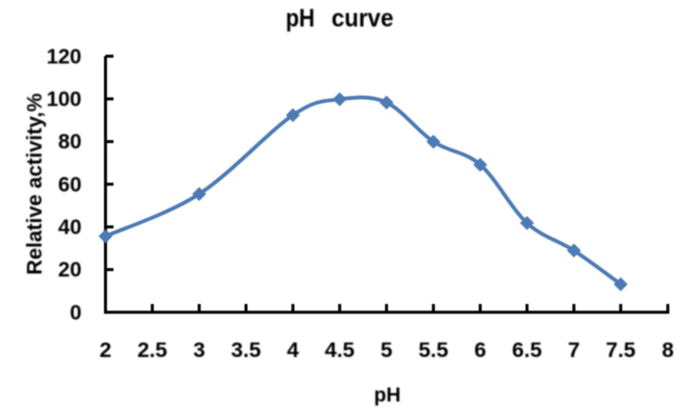 The image size is (698, 419). What do you see at coordinates (35, 184) in the screenshot?
I see `svg-text: Relative activity,%` at bounding box center [35, 184].